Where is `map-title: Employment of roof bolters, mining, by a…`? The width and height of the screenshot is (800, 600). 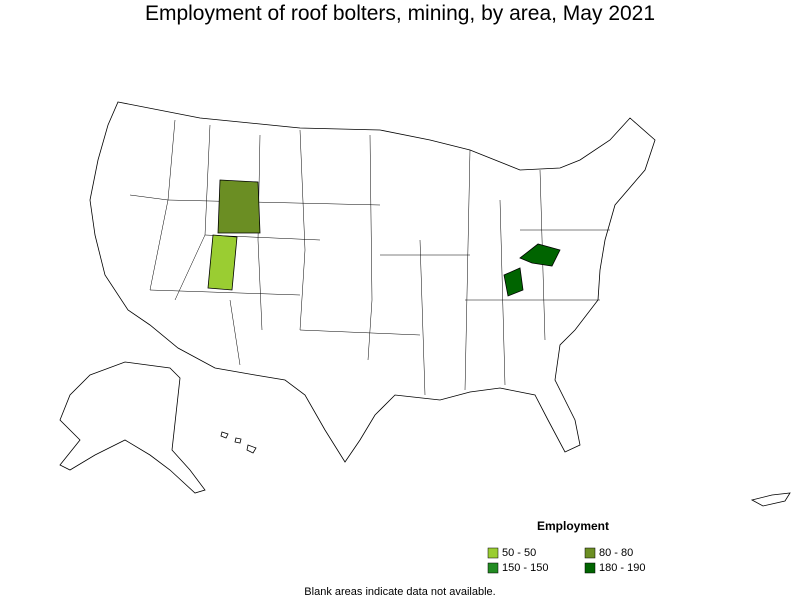
map-title: Employment of roof bolters, mining, by a… is located at coordinates (400, 13).